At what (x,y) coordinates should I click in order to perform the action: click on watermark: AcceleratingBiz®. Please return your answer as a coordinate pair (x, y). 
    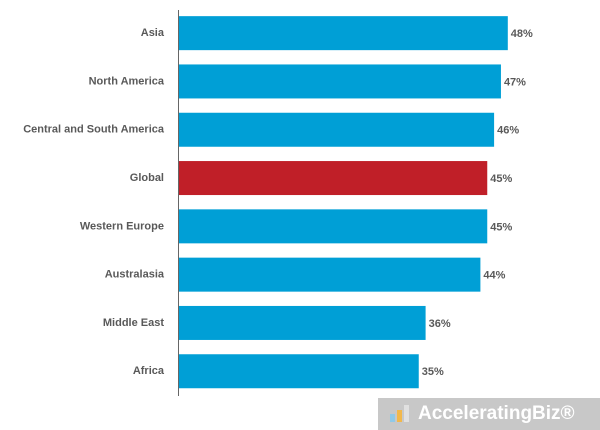
    Looking at the image, I should click on (496, 413).